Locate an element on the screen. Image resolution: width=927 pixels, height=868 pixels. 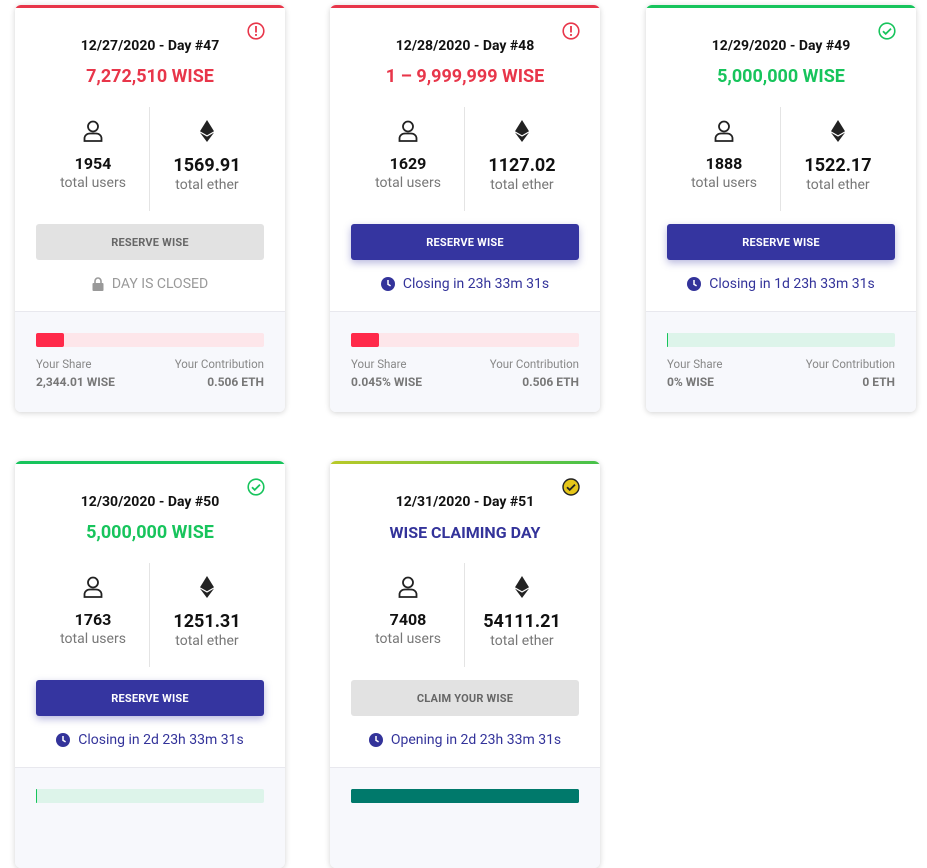
total-users: 1888 is located at coordinates (724, 163).